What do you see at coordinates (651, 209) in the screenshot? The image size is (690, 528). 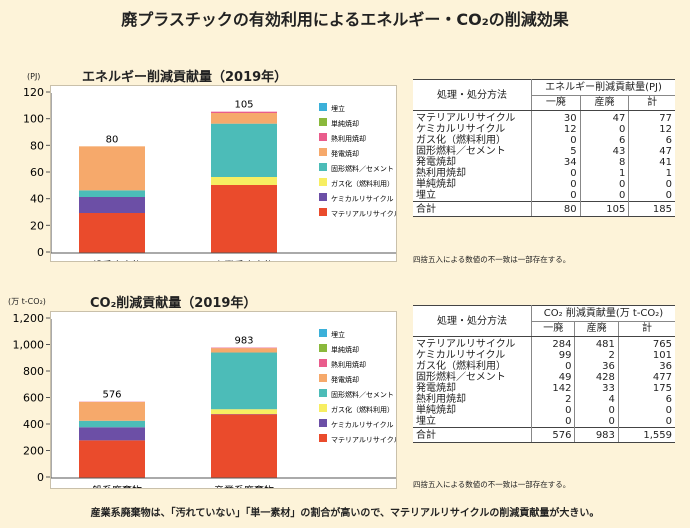 I see `table-total-value: 185` at bounding box center [651, 209].